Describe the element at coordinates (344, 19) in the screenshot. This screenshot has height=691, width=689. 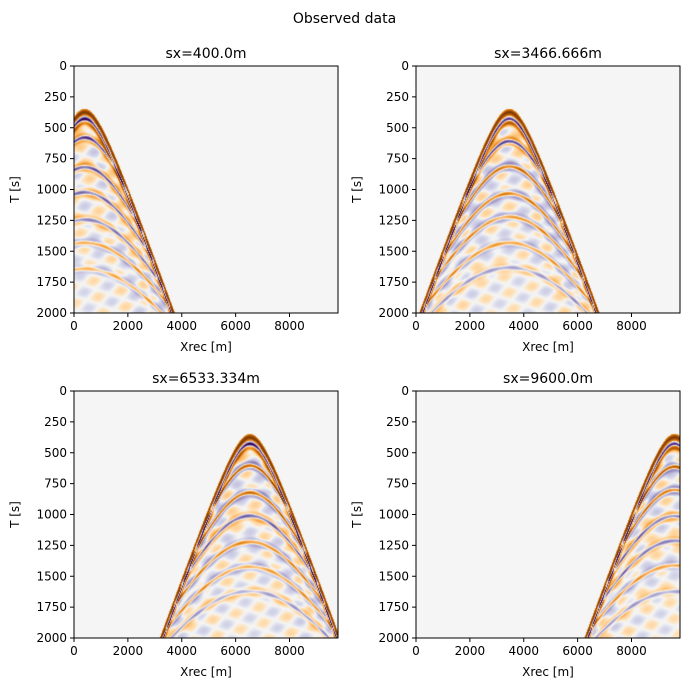
I see `figure-suptitle: Observed data` at that location.